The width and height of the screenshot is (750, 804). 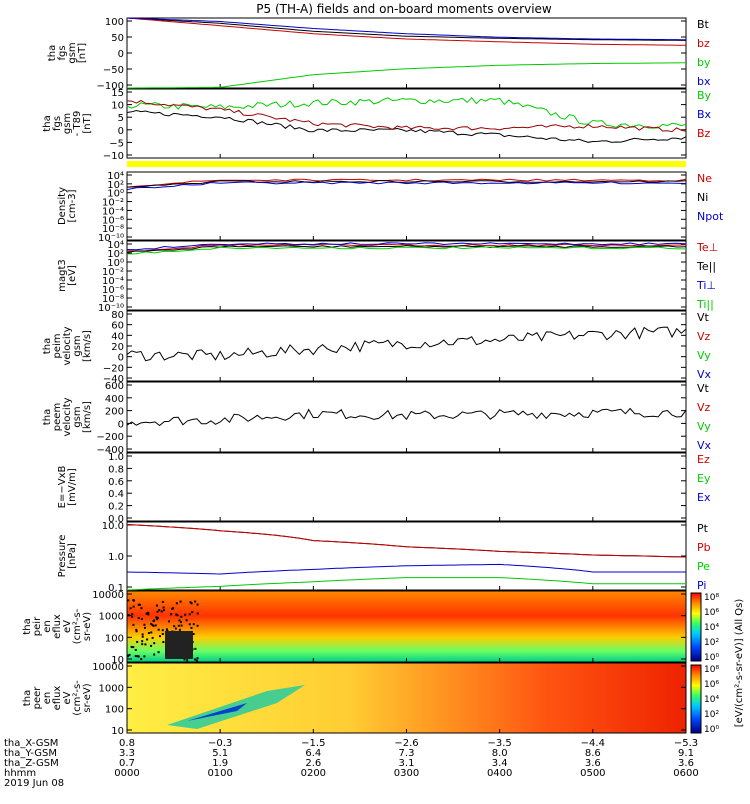 What do you see at coordinates (711, 658) in the screenshot?
I see `colorbar-tick: 10⁰` at bounding box center [711, 658].